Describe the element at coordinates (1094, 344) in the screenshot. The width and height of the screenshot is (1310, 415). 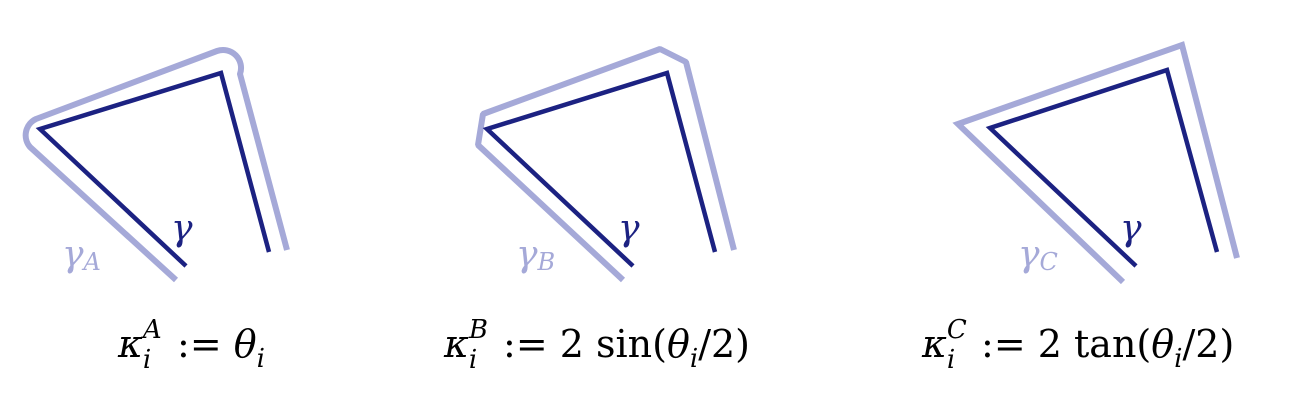
I see `formula-c-prefix: 2 tan(` at that location.